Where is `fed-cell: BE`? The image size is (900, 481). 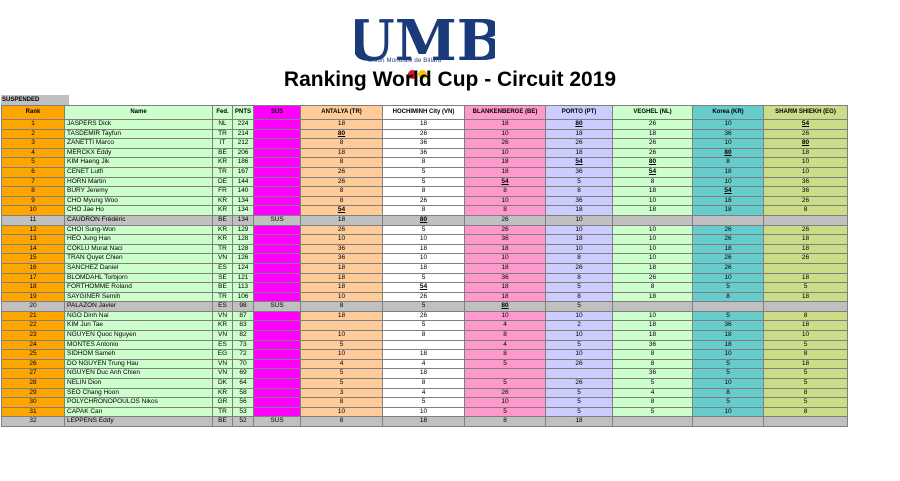 fed-cell: BE is located at coordinates (222, 421).